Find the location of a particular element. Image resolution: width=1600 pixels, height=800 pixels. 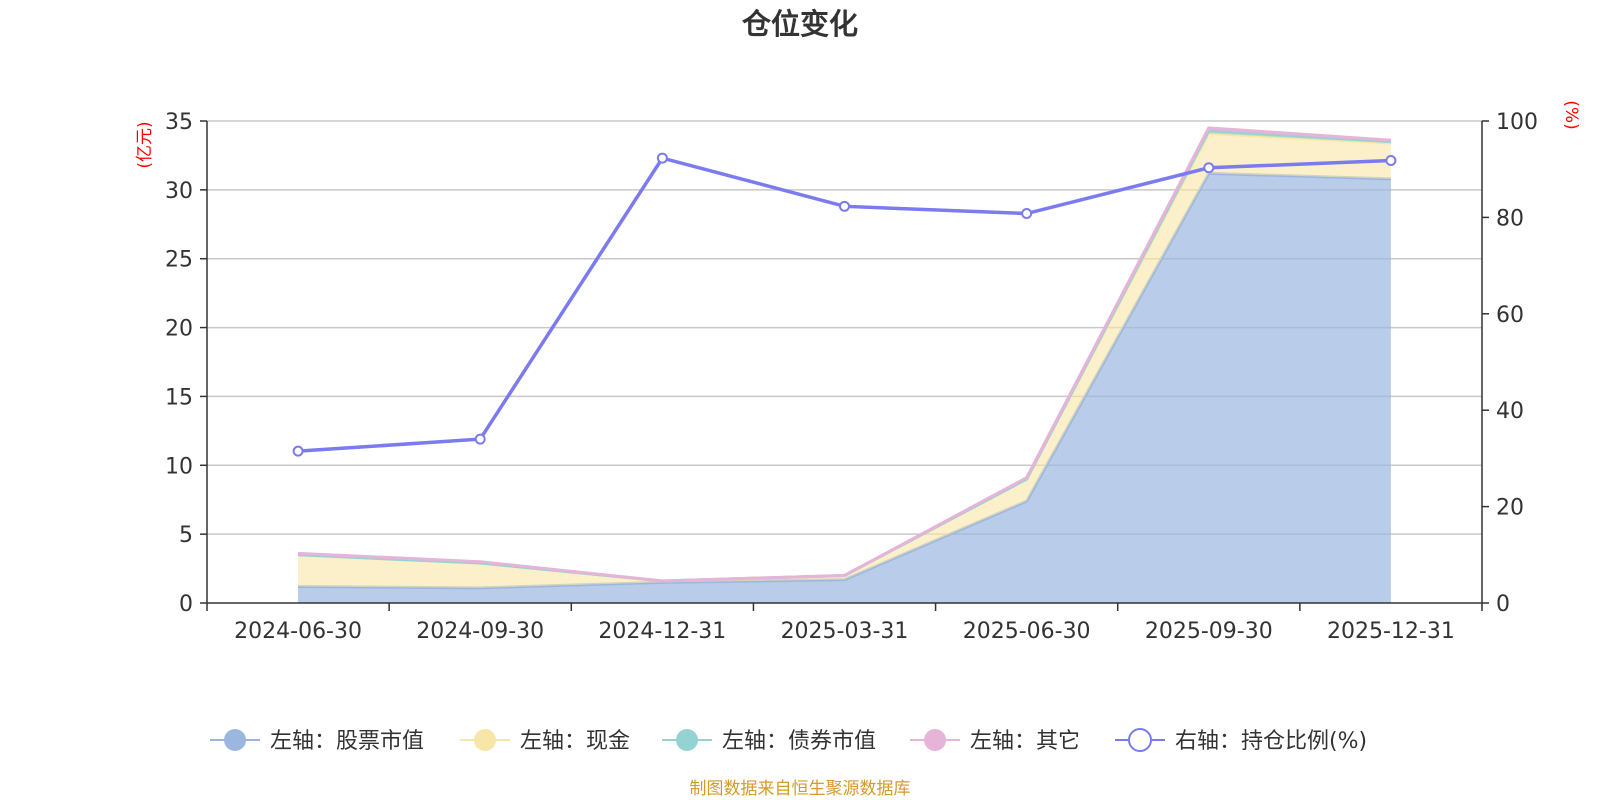

legend-item-4: 左轴：其它 is located at coordinates (995, 741).